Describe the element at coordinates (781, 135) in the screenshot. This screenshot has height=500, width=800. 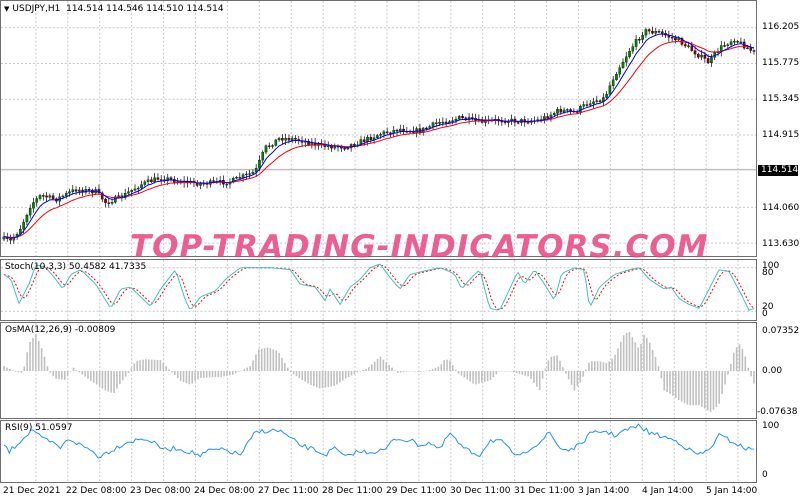
I see `price-label-4: 114.915` at that location.